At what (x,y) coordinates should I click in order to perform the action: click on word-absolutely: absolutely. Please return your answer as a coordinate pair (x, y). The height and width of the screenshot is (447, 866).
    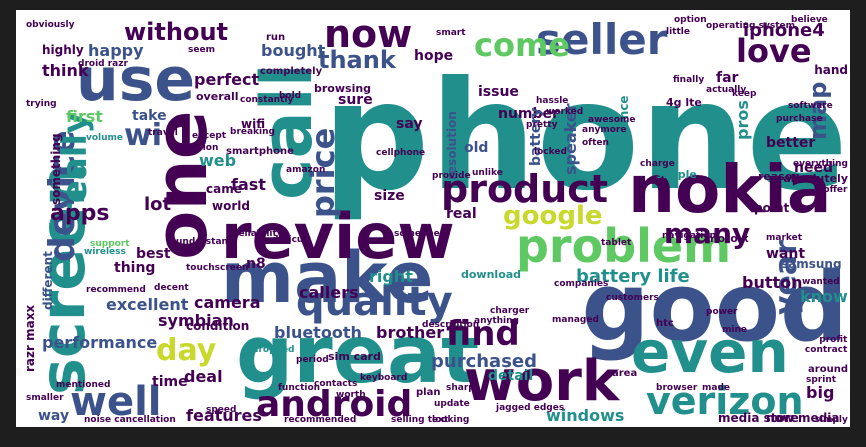
    Looking at the image, I should click on (815, 178).